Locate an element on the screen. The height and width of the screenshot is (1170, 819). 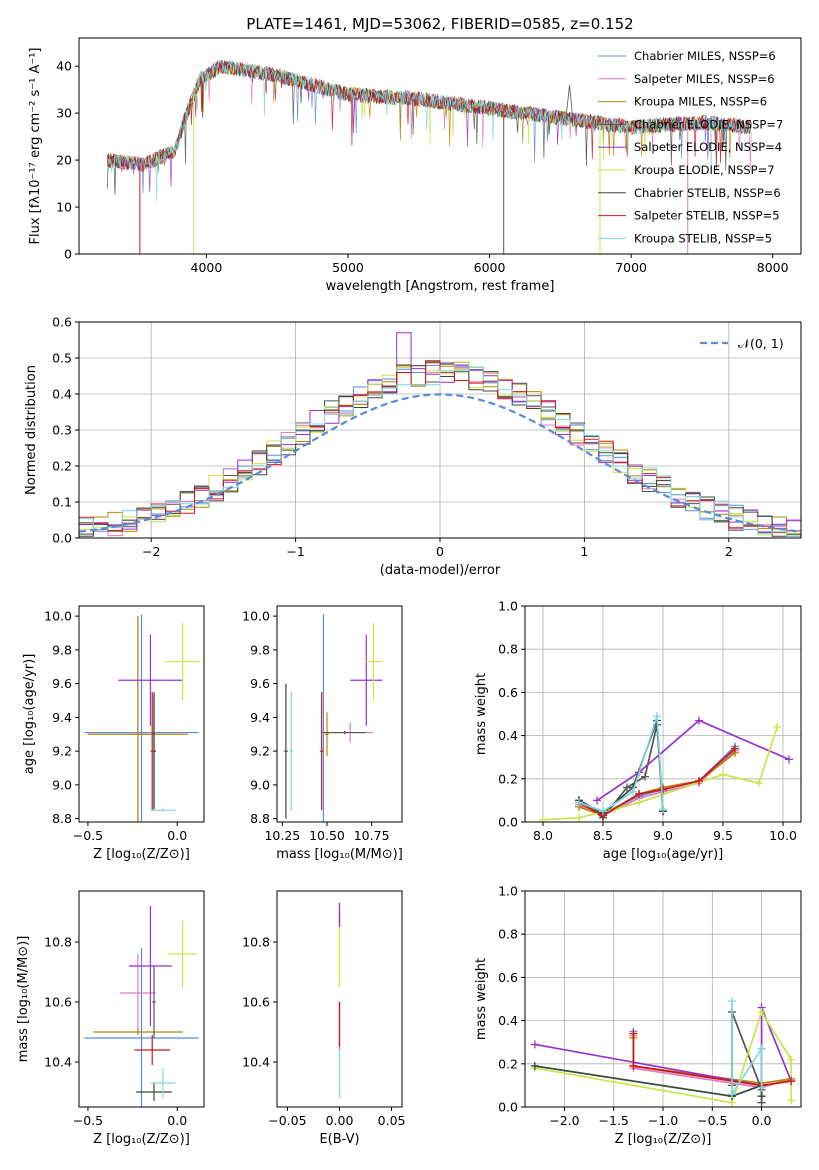
x-tick-label: 10.0 is located at coordinates (783, 835).